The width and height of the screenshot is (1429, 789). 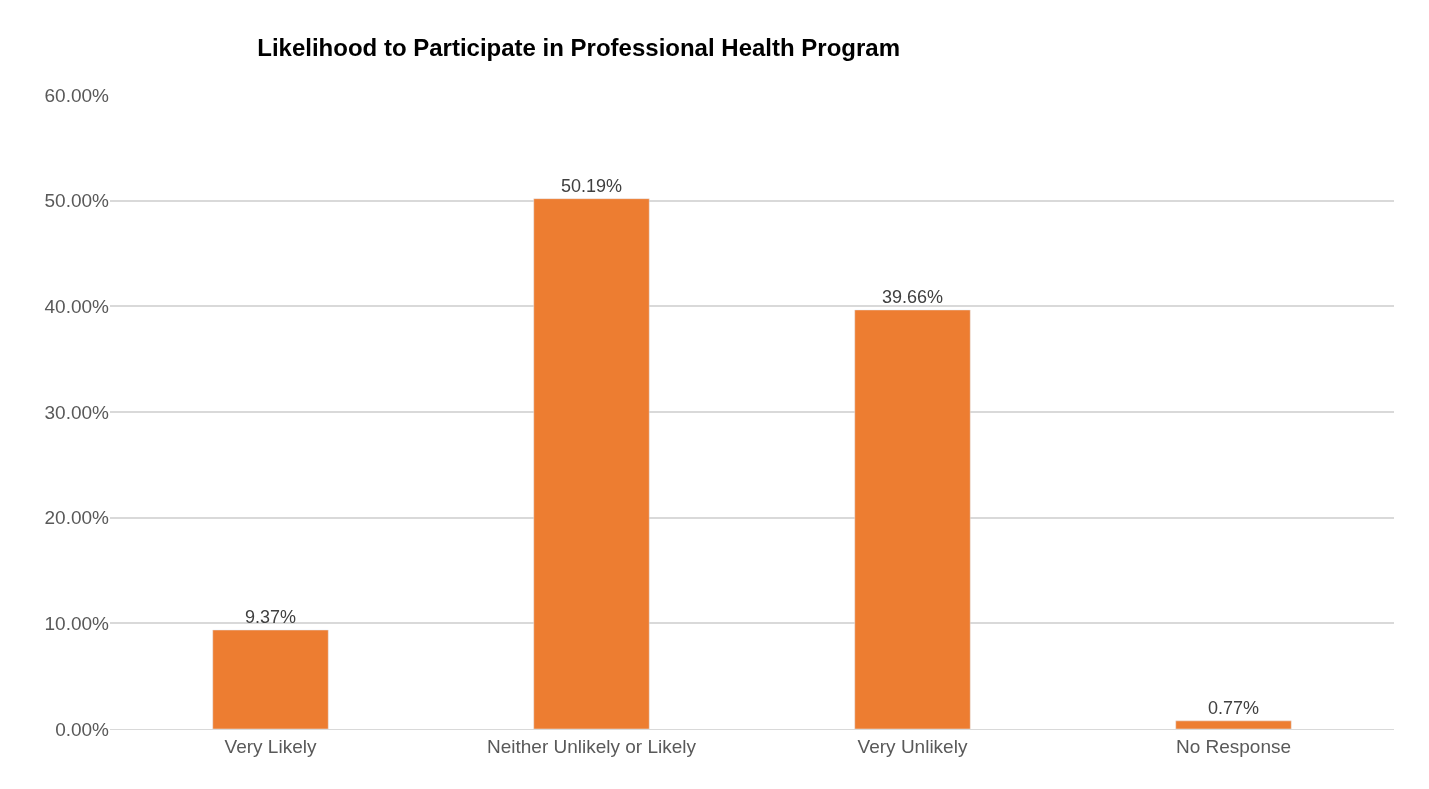 I want to click on y-tick-label: 30.00%, so click(x=77, y=412).